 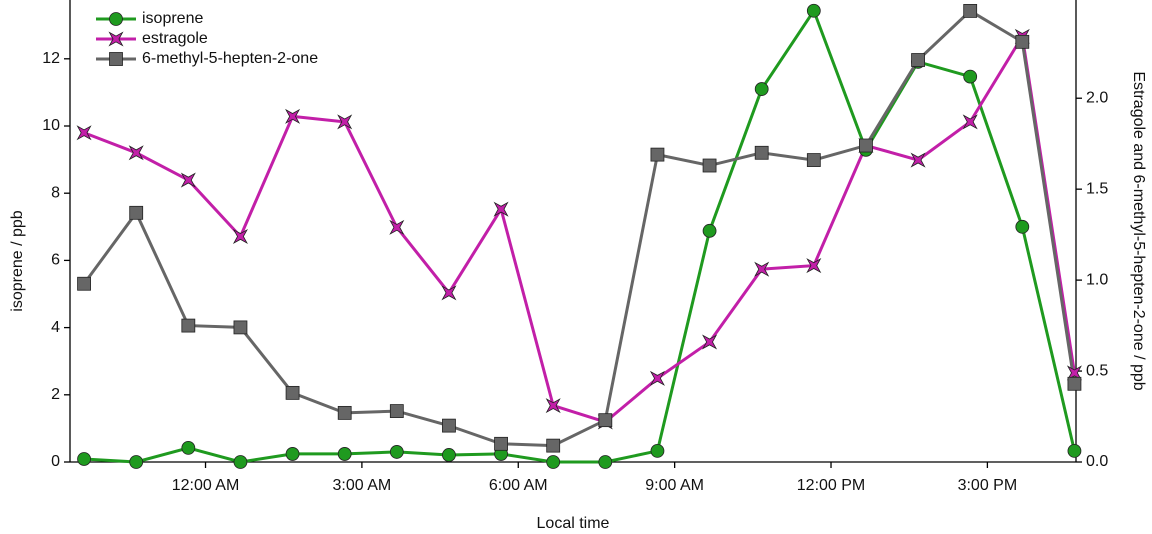 I want to click on x-tick-label: 12:00 PM, so click(x=831, y=485).